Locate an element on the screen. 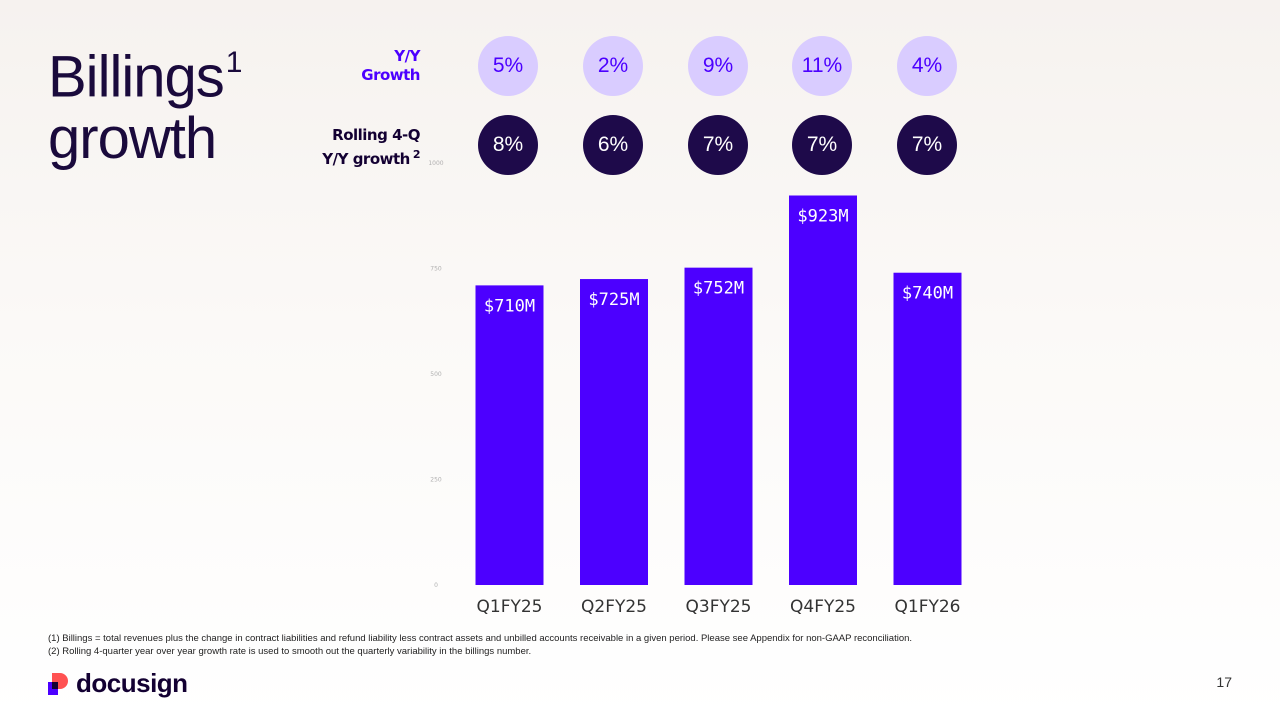 This screenshot has width=1280, height=720. rolling-growth-circle: 8% is located at coordinates (508, 145).